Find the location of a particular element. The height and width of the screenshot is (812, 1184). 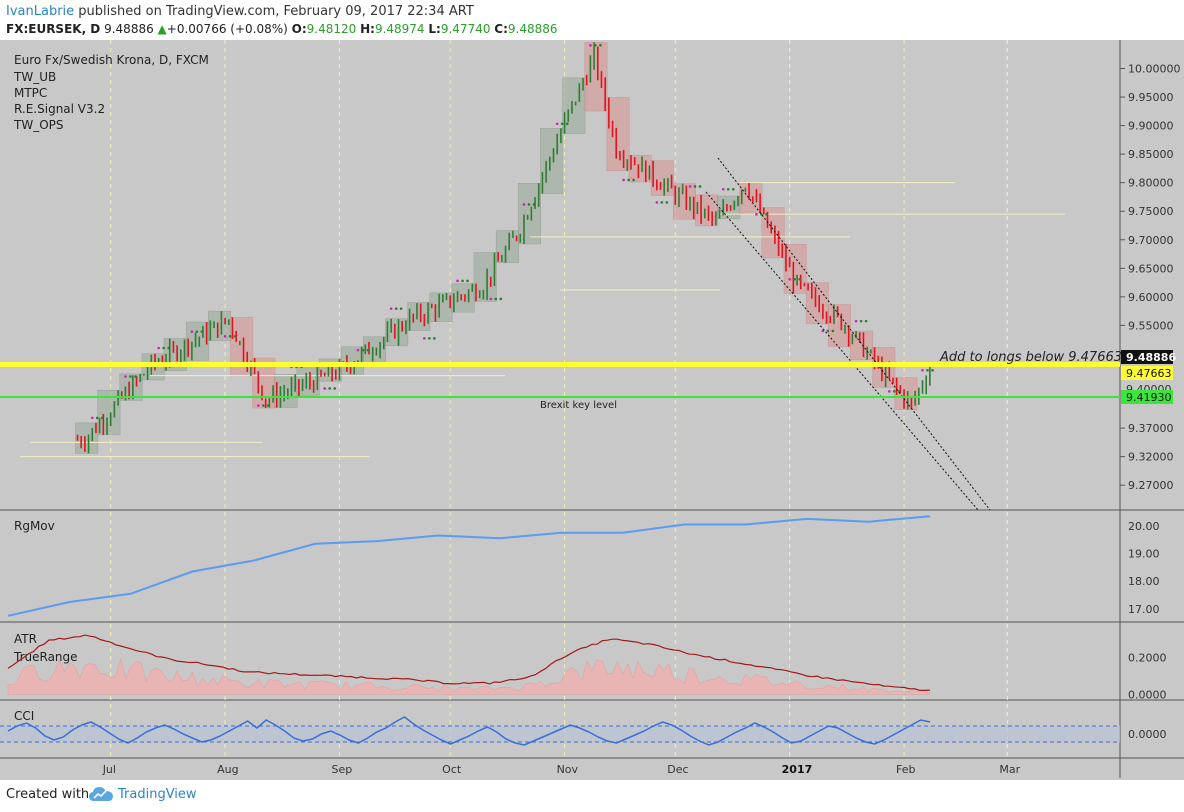

brexit-price-badge is located at coordinates (1147, 397).